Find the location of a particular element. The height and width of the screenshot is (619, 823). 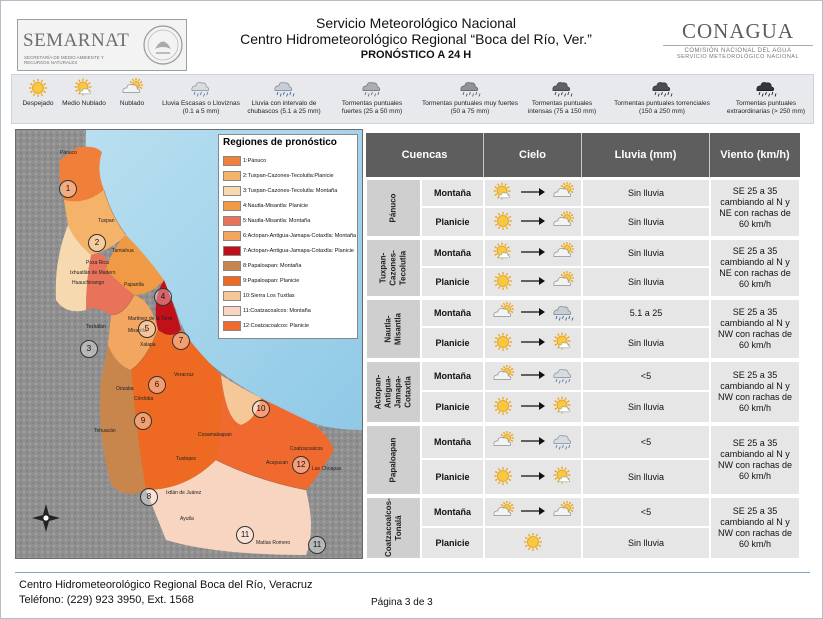

map-place-label: Papantla is located at coordinates (134, 285).